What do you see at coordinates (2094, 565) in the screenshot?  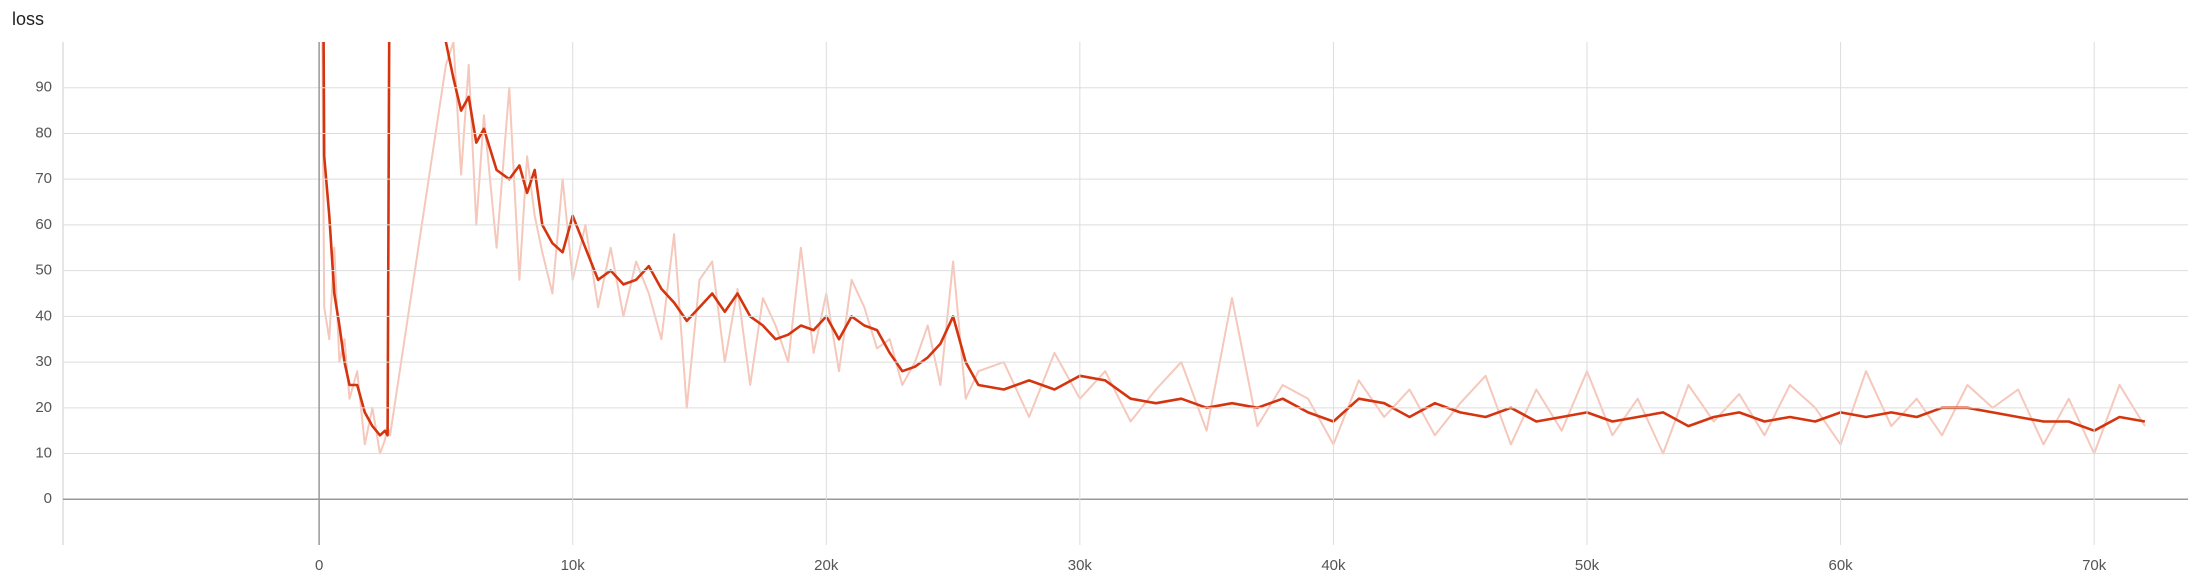 I see `x-tick-label: 70k` at bounding box center [2094, 565].